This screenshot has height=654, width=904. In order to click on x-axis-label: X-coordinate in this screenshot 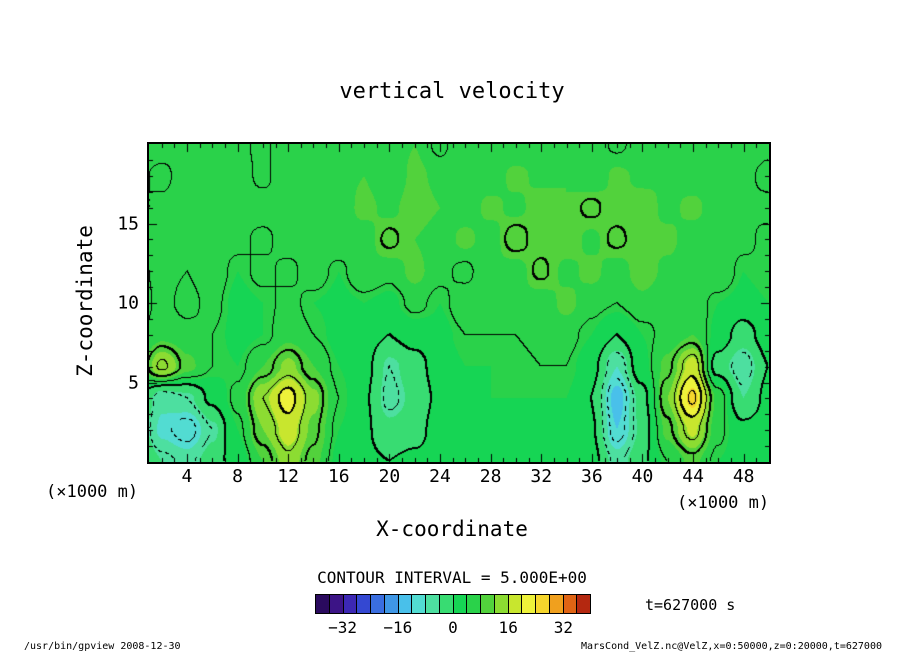, I will do `click(452, 529)`.